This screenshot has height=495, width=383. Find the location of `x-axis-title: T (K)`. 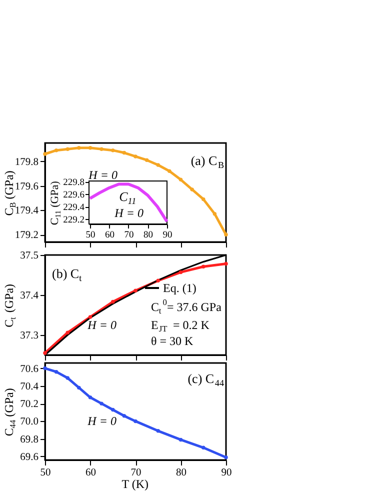

x-axis-title: T (K) is located at coordinates (135, 484).